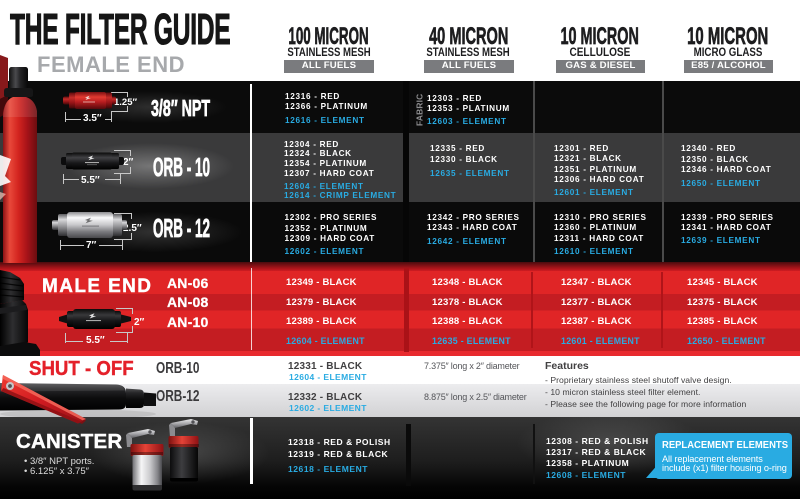 This screenshot has height=499, width=800. What do you see at coordinates (420, 110) in the screenshot?
I see `svg-text: FABRIC` at bounding box center [420, 110].